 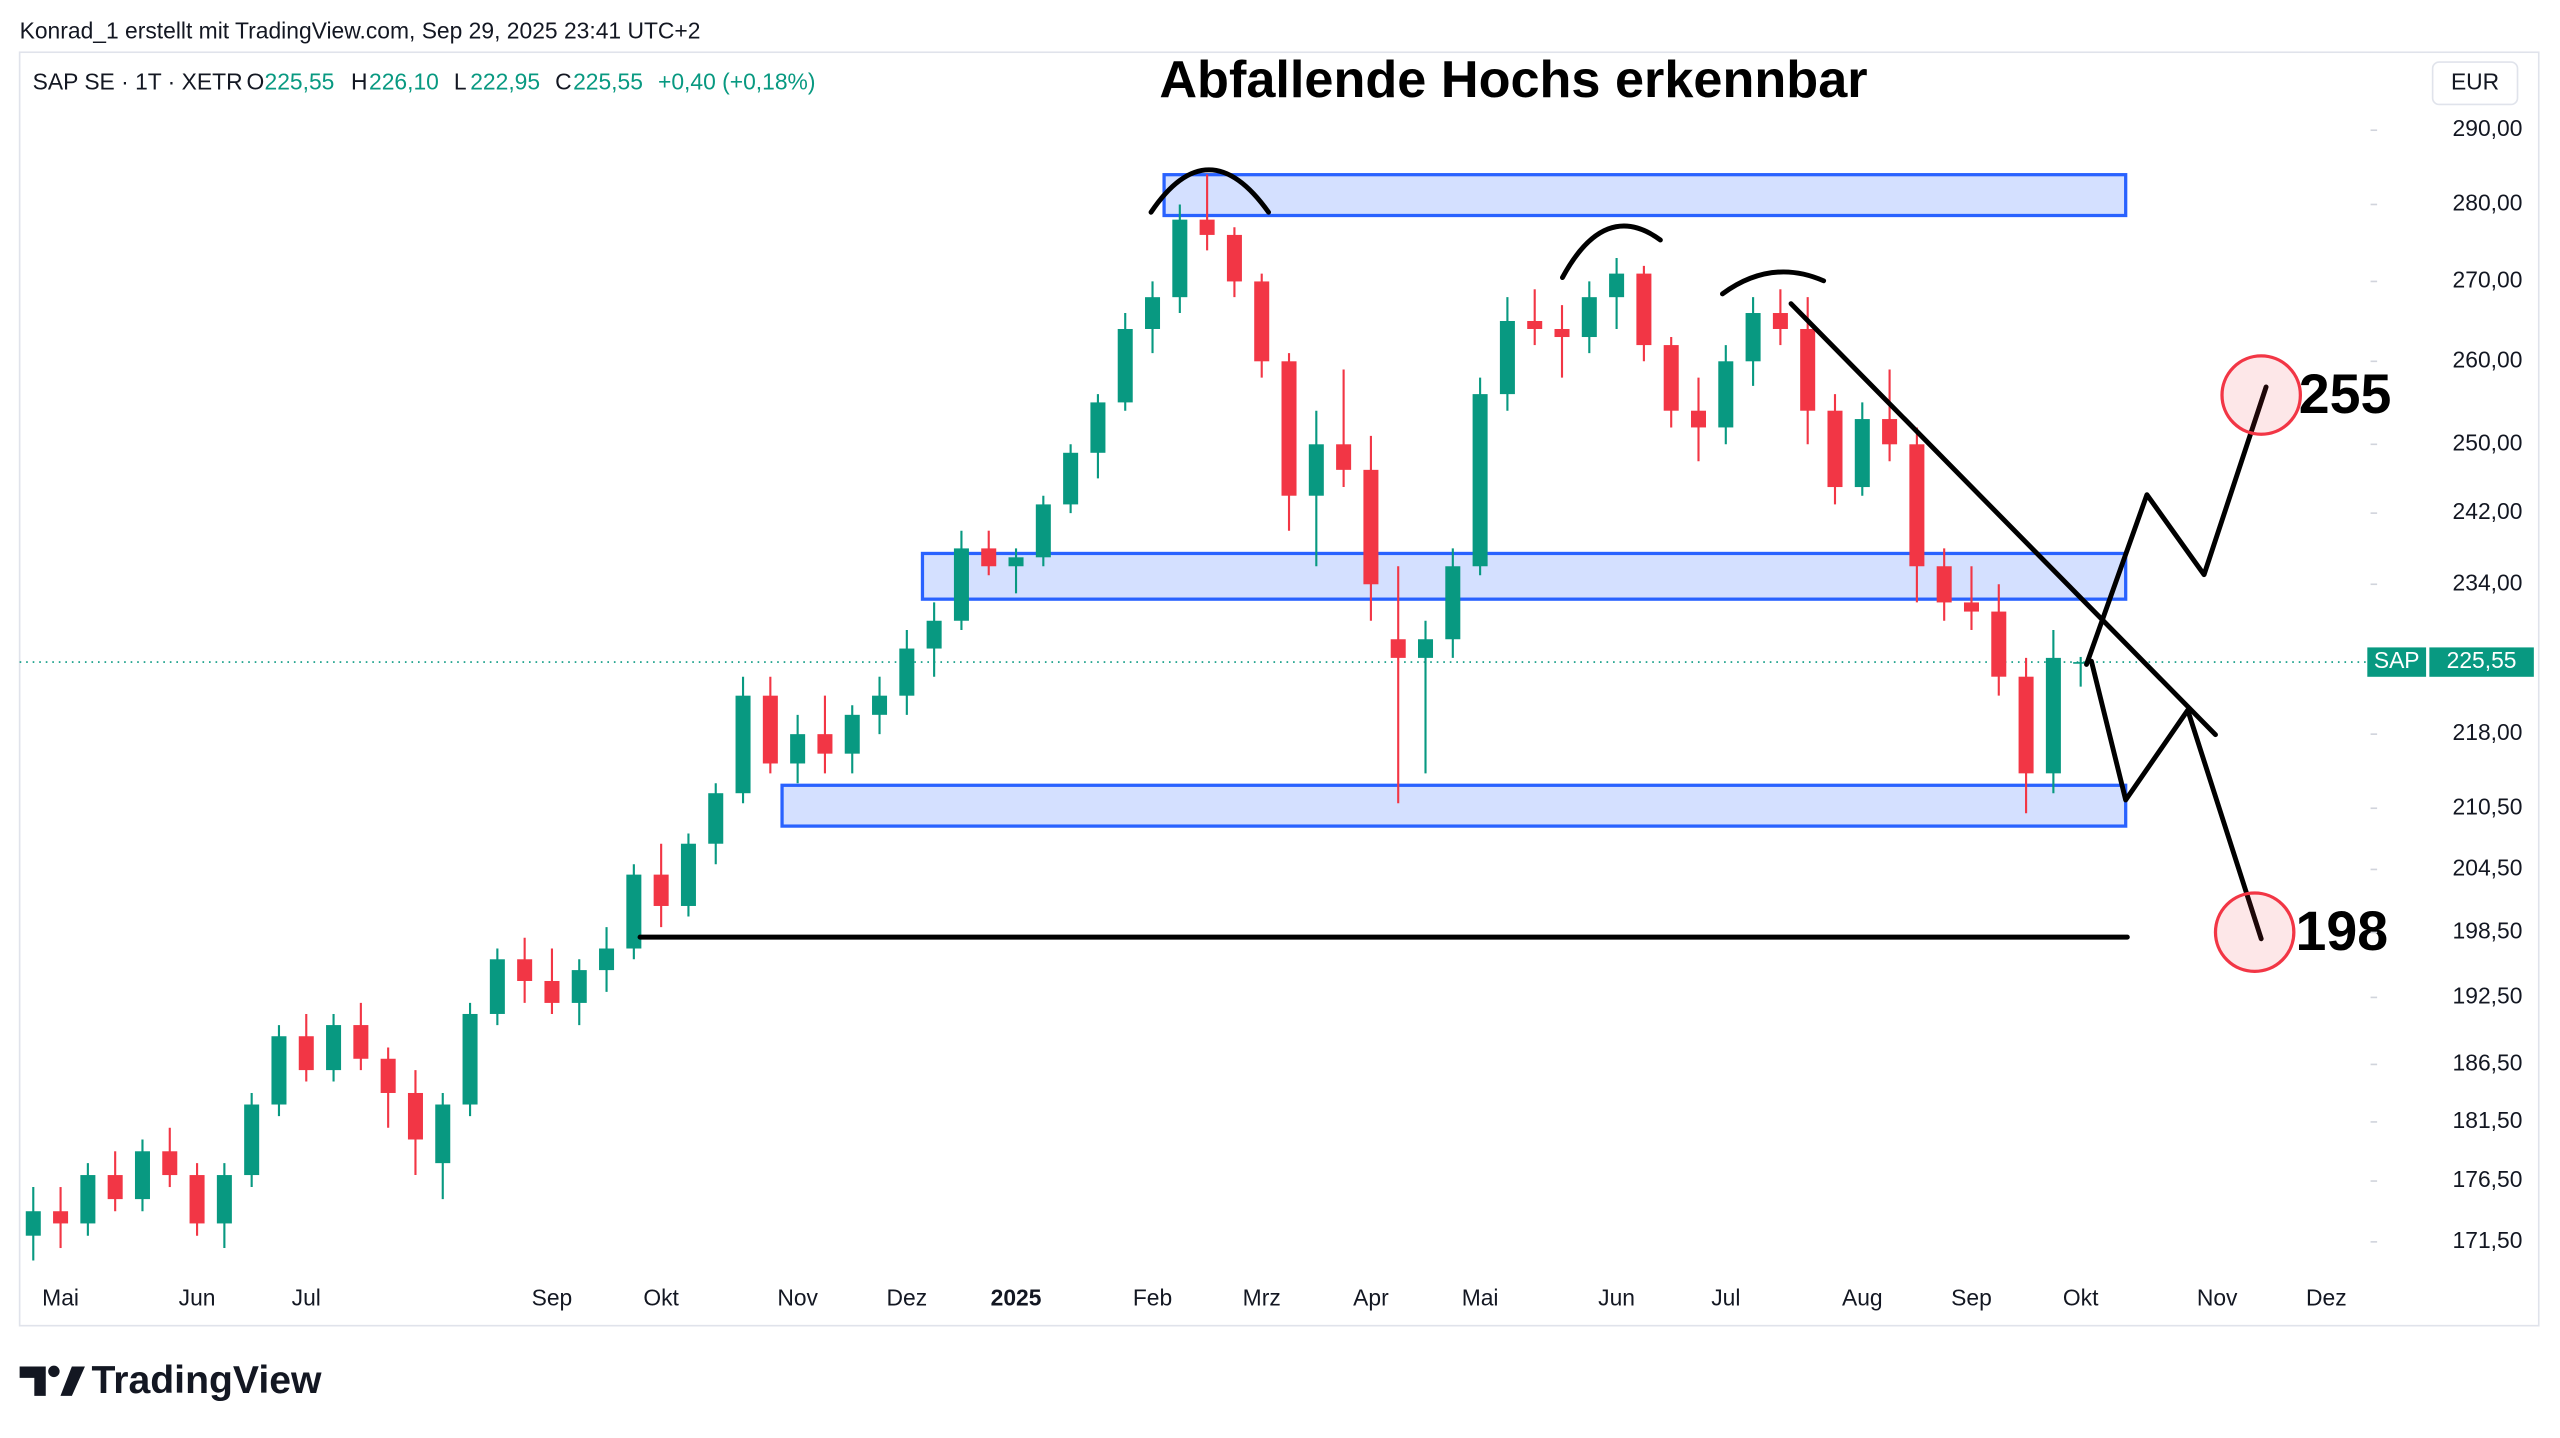 What do you see at coordinates (2488, 582) in the screenshot?
I see `y-tick-label: 234,00` at bounding box center [2488, 582].